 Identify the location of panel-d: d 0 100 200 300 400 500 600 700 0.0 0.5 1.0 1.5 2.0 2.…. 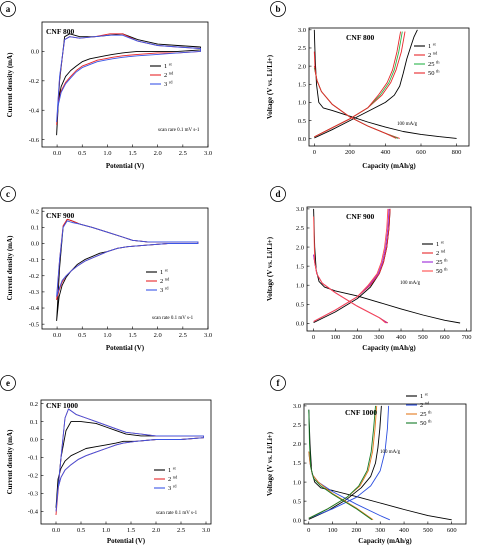
(369, 269).